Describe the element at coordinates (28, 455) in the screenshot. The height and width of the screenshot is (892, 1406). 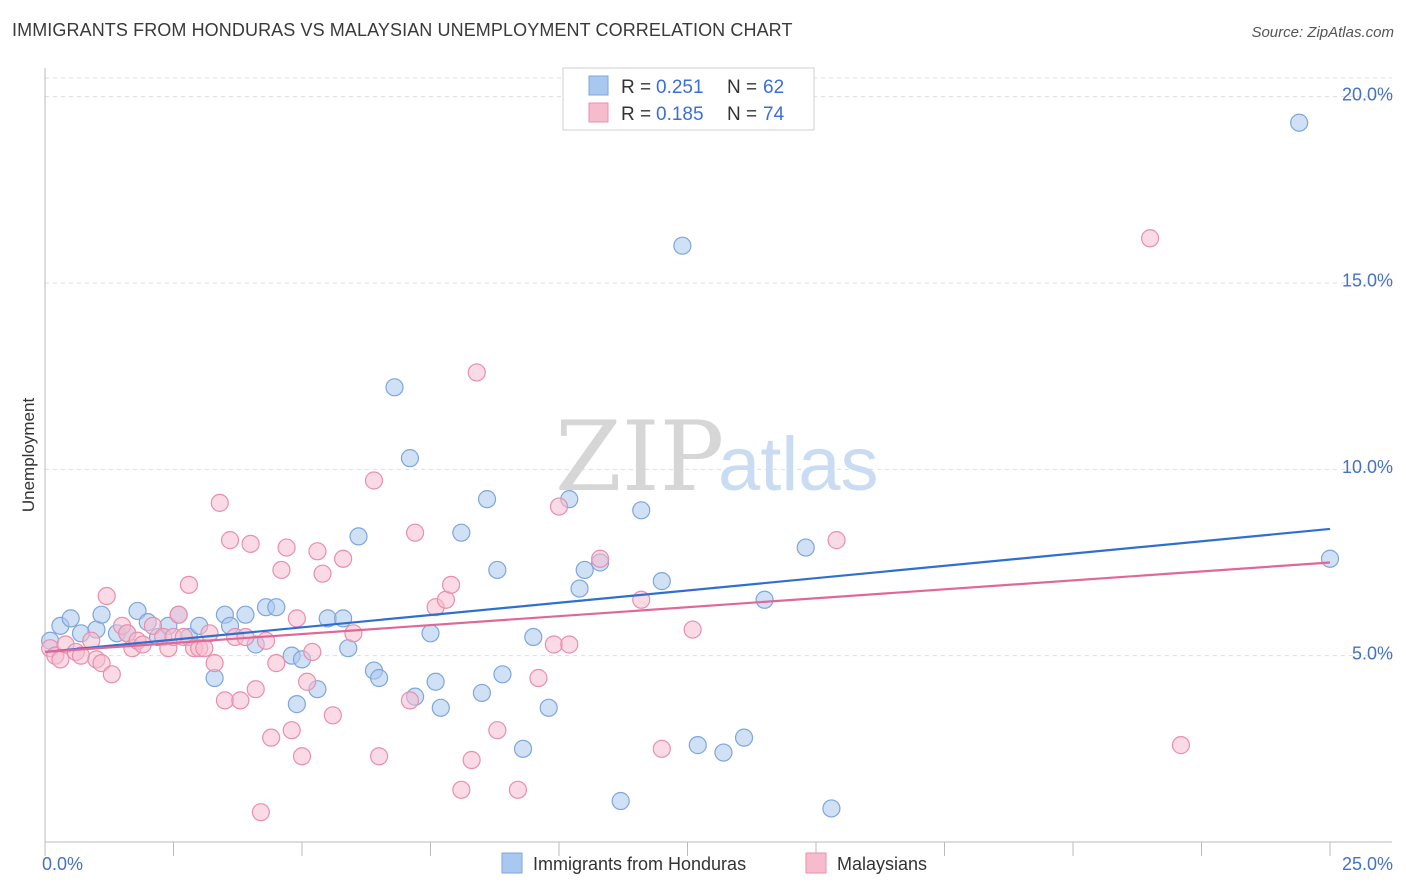
I see `y-axis-label: Unemployment` at that location.